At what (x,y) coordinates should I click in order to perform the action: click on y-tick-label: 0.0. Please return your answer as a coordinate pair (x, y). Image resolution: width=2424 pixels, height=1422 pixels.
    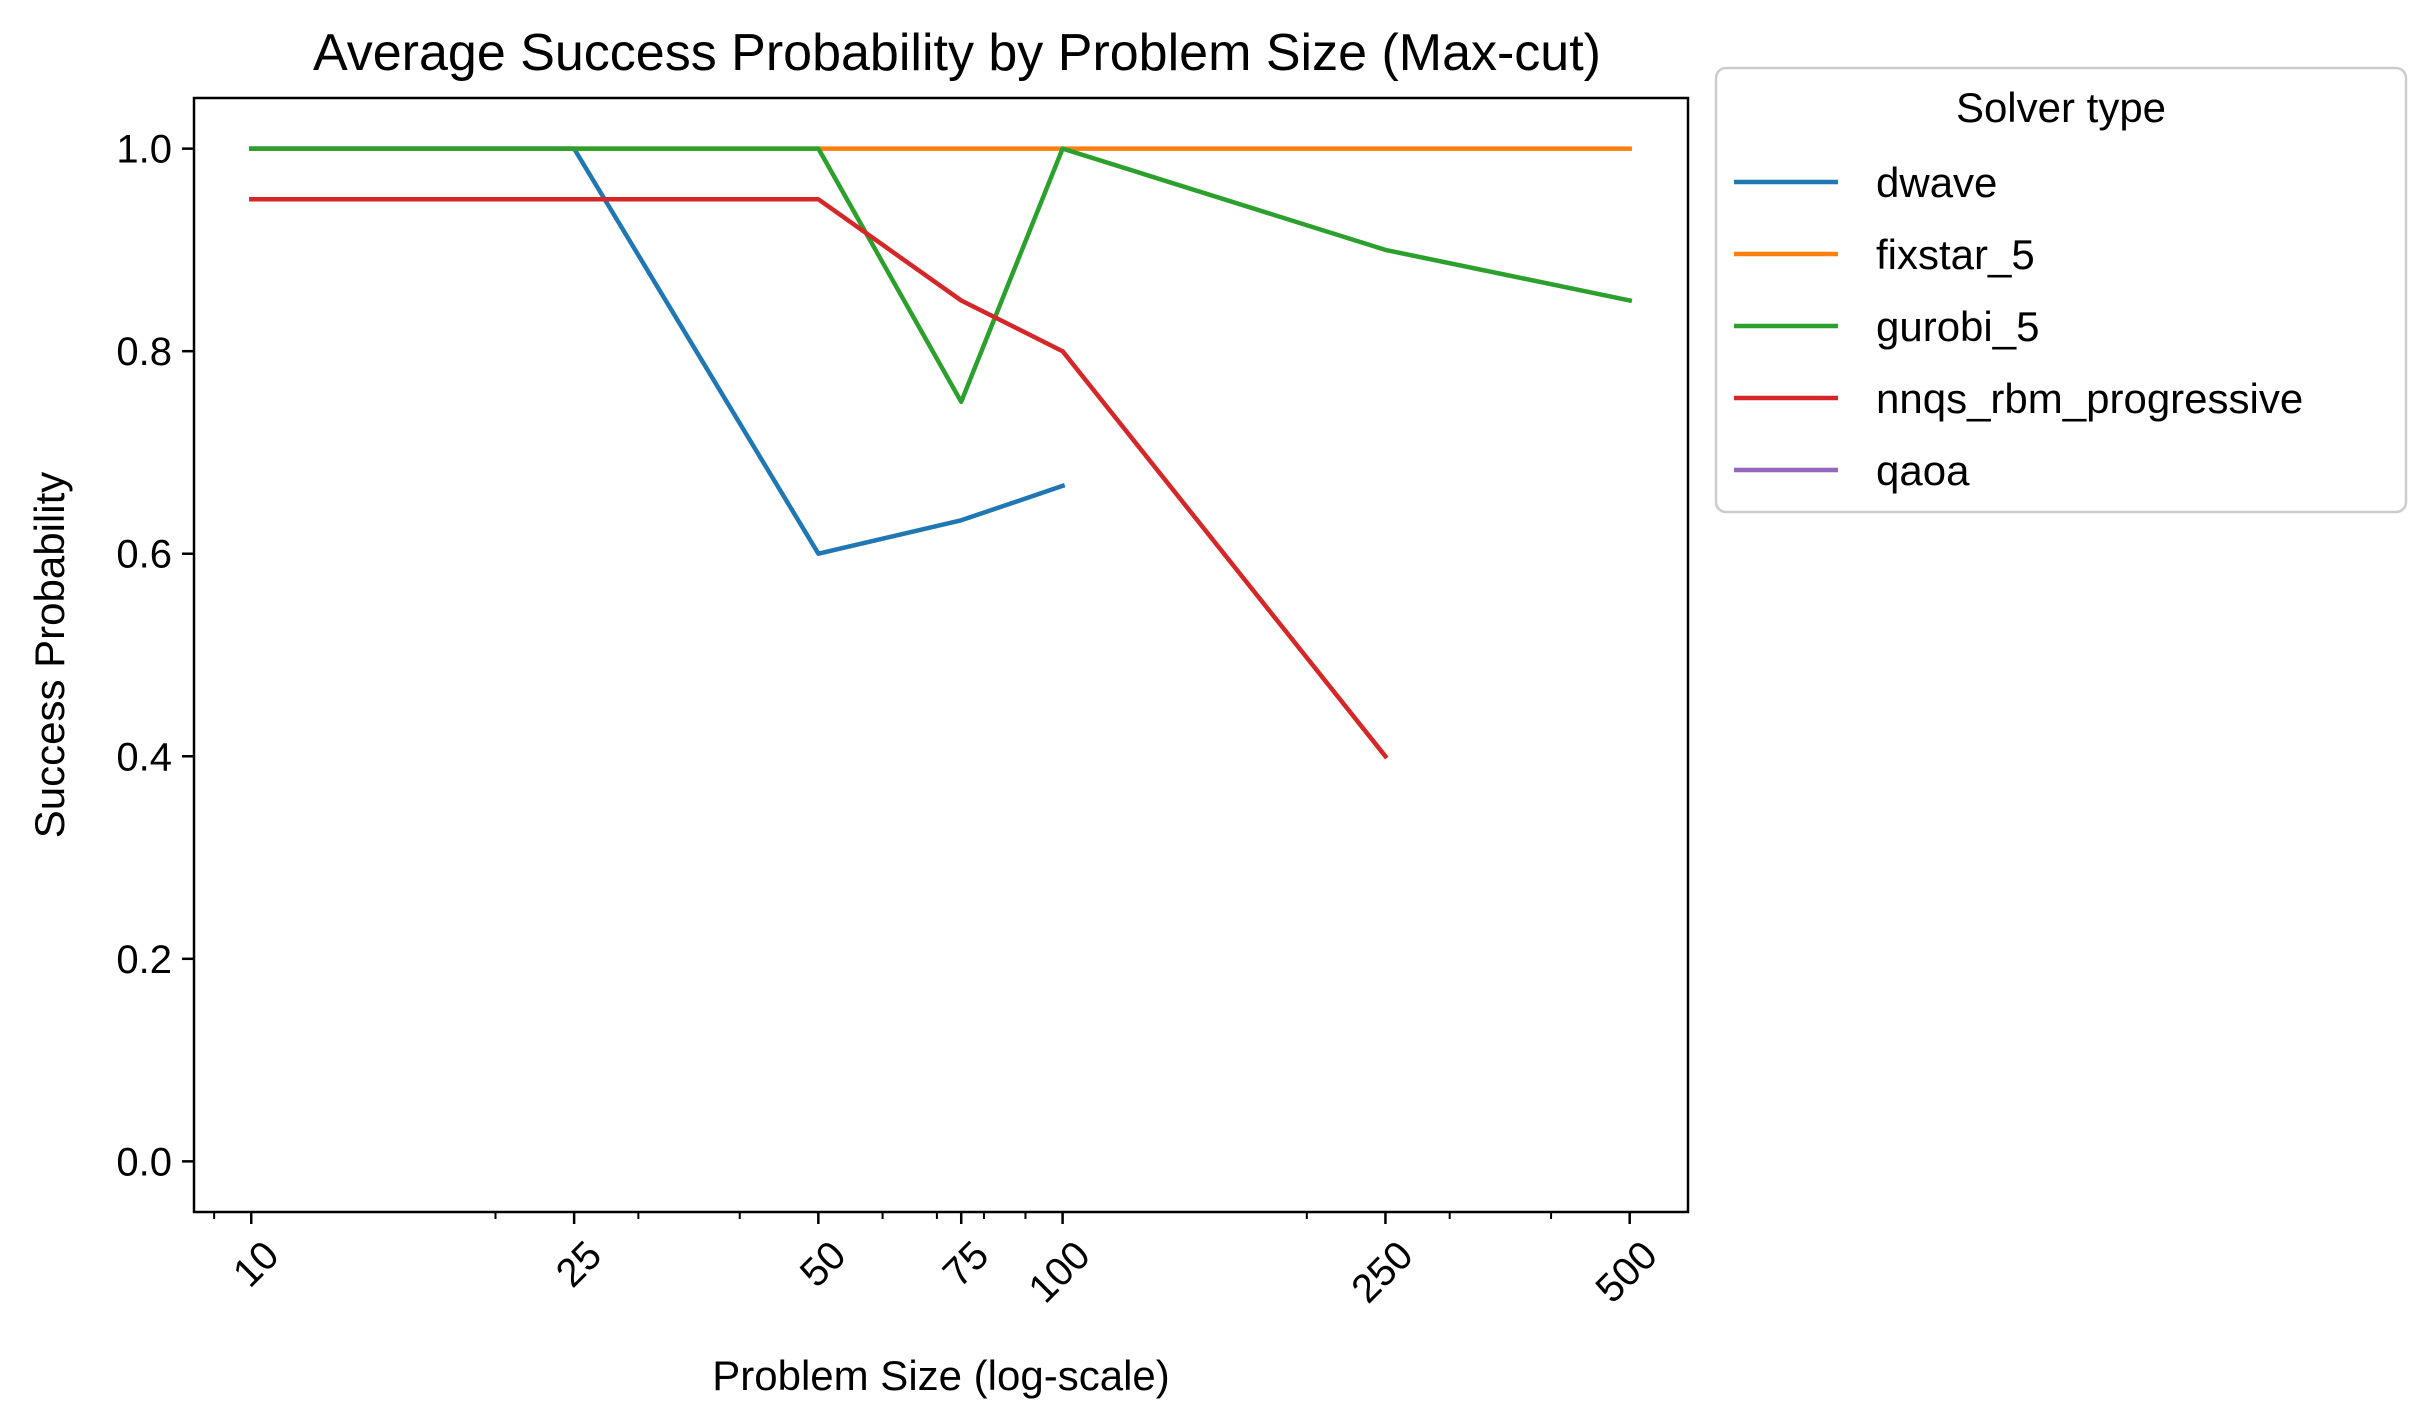
    Looking at the image, I should click on (144, 1162).